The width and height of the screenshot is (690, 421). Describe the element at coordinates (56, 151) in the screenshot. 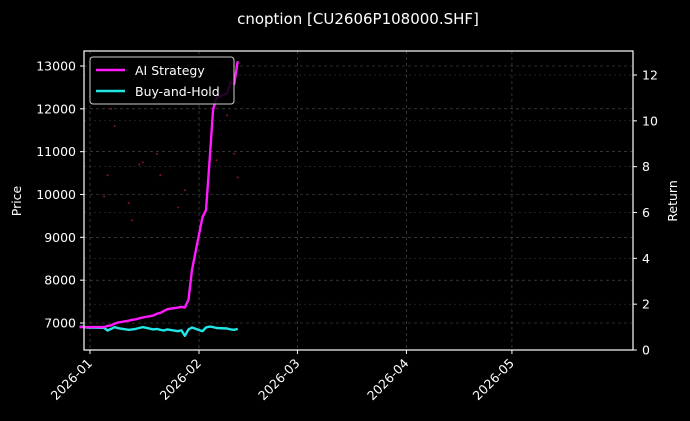

I see `y-tick-label: 11000` at that location.